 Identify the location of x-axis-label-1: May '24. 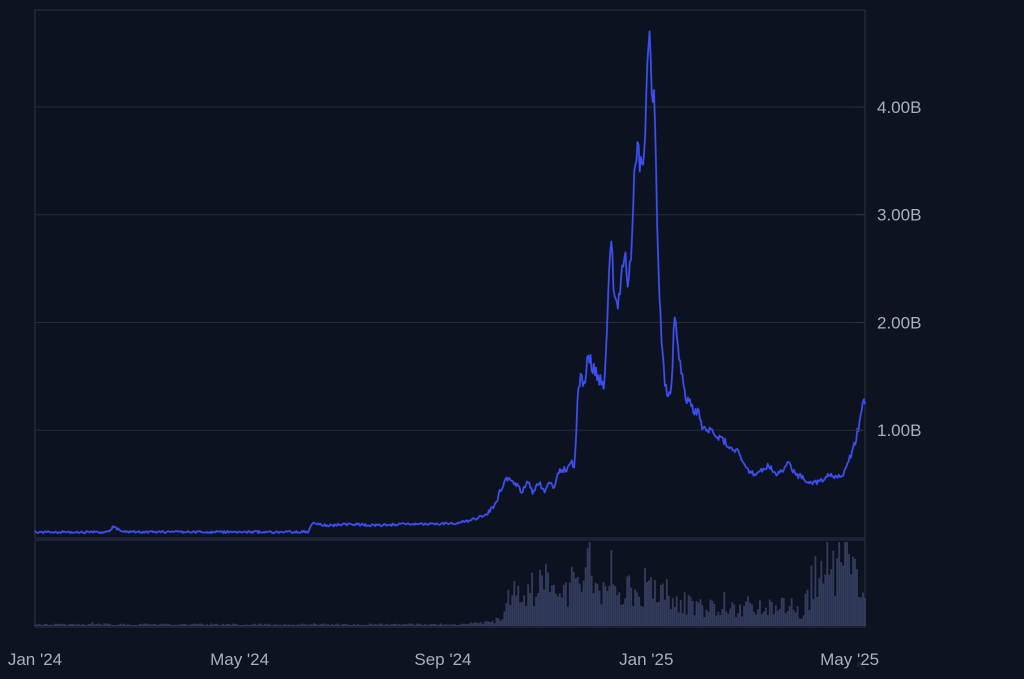
(239, 659).